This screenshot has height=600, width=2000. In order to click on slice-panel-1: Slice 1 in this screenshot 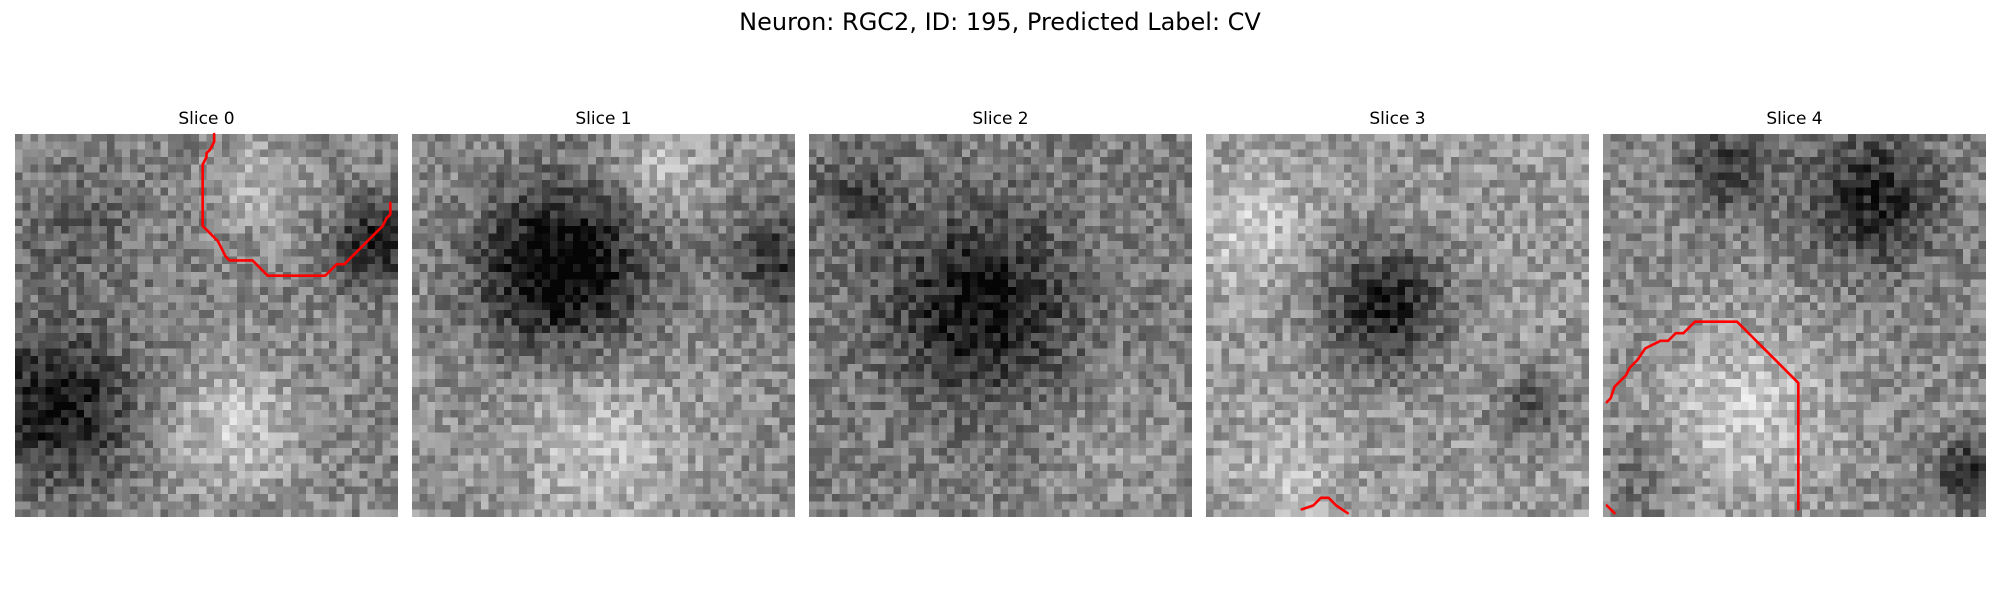, I will do `click(603, 312)`.